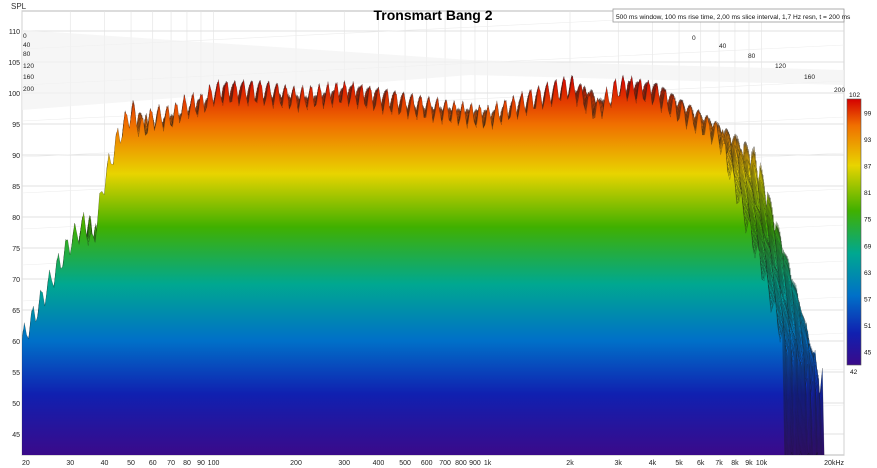  What do you see at coordinates (14, 63) in the screenshot?
I see `y-tick-label: 105` at bounding box center [14, 63].